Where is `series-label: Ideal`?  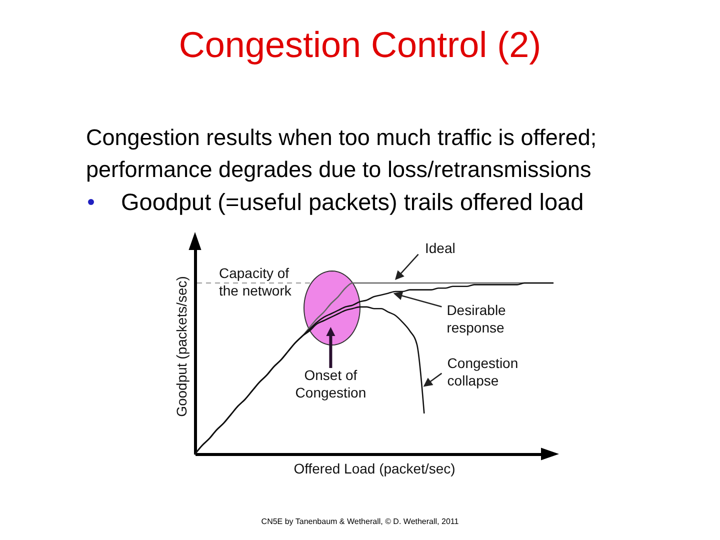 series-label: Ideal is located at coordinates (440, 248).